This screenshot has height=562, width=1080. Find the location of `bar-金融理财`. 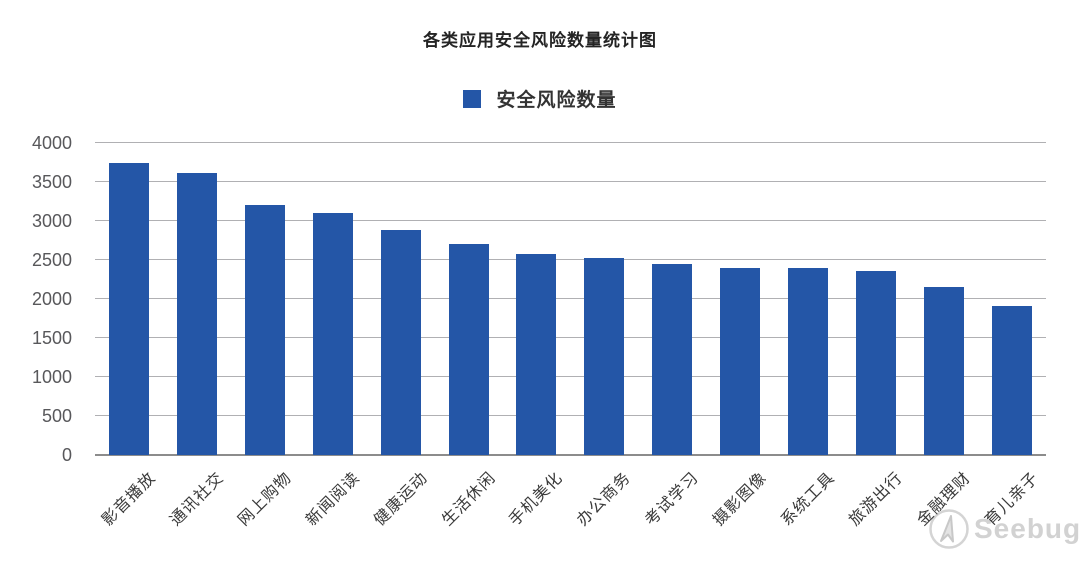

bar-金融理财 is located at coordinates (944, 371).